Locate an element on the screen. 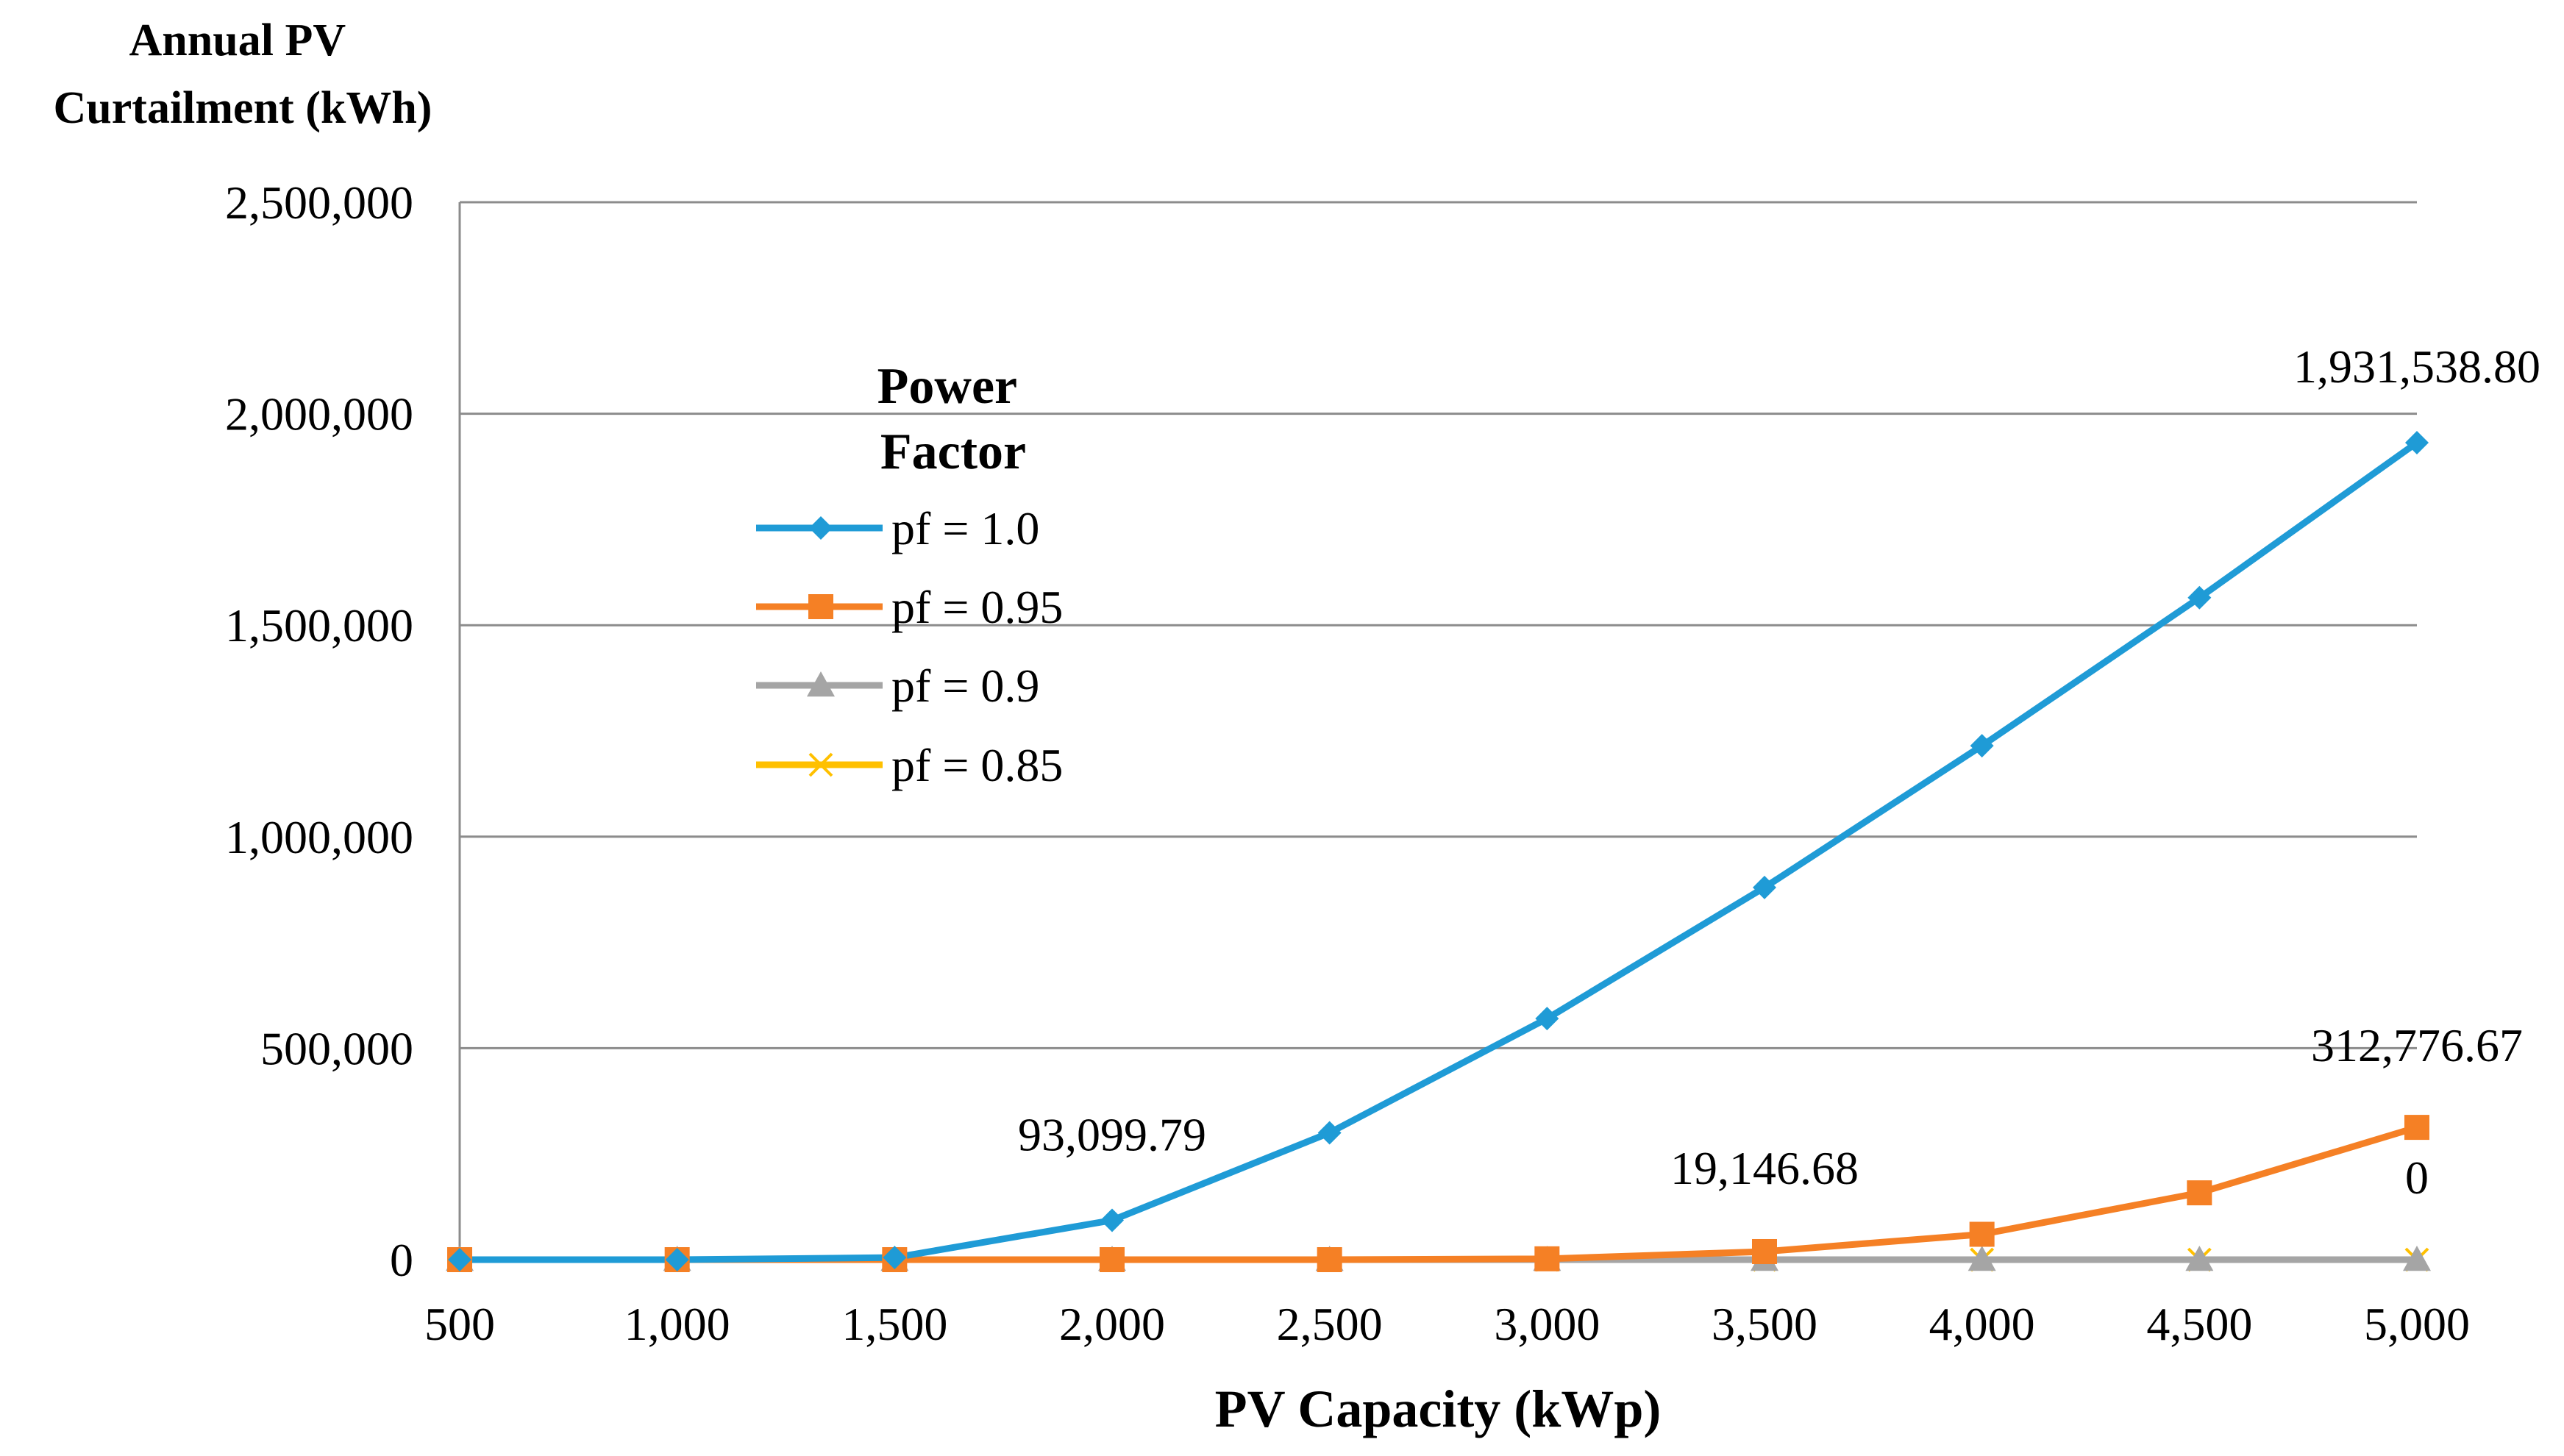 The image size is (2564, 1456). legend-label: pf = 0.95 is located at coordinates (977, 607).